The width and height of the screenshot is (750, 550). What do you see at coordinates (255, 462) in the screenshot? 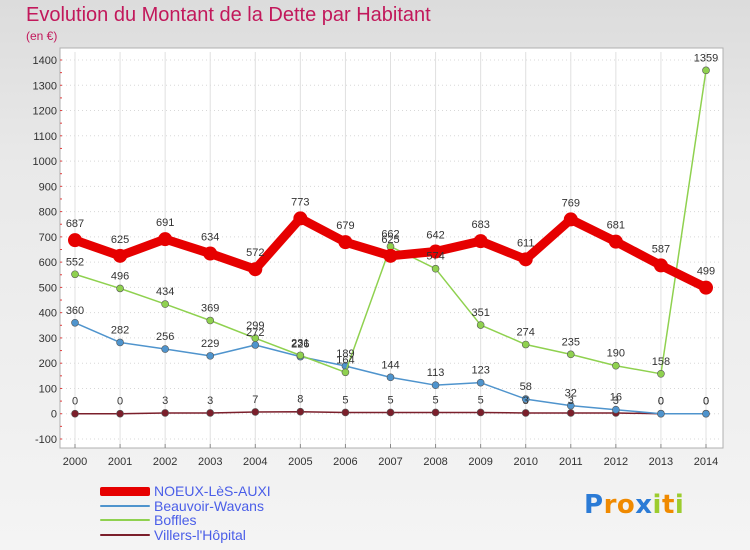
I see `x-tick-label: 2004` at bounding box center [255, 462].